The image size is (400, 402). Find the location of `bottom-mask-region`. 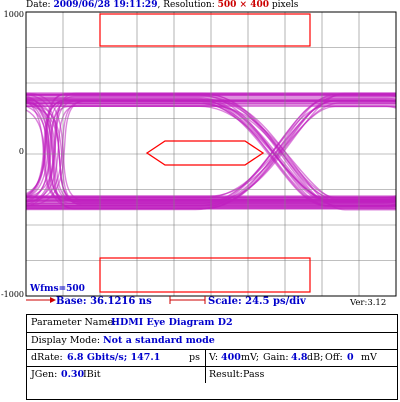

bottom-mask-region is located at coordinates (205, 275).